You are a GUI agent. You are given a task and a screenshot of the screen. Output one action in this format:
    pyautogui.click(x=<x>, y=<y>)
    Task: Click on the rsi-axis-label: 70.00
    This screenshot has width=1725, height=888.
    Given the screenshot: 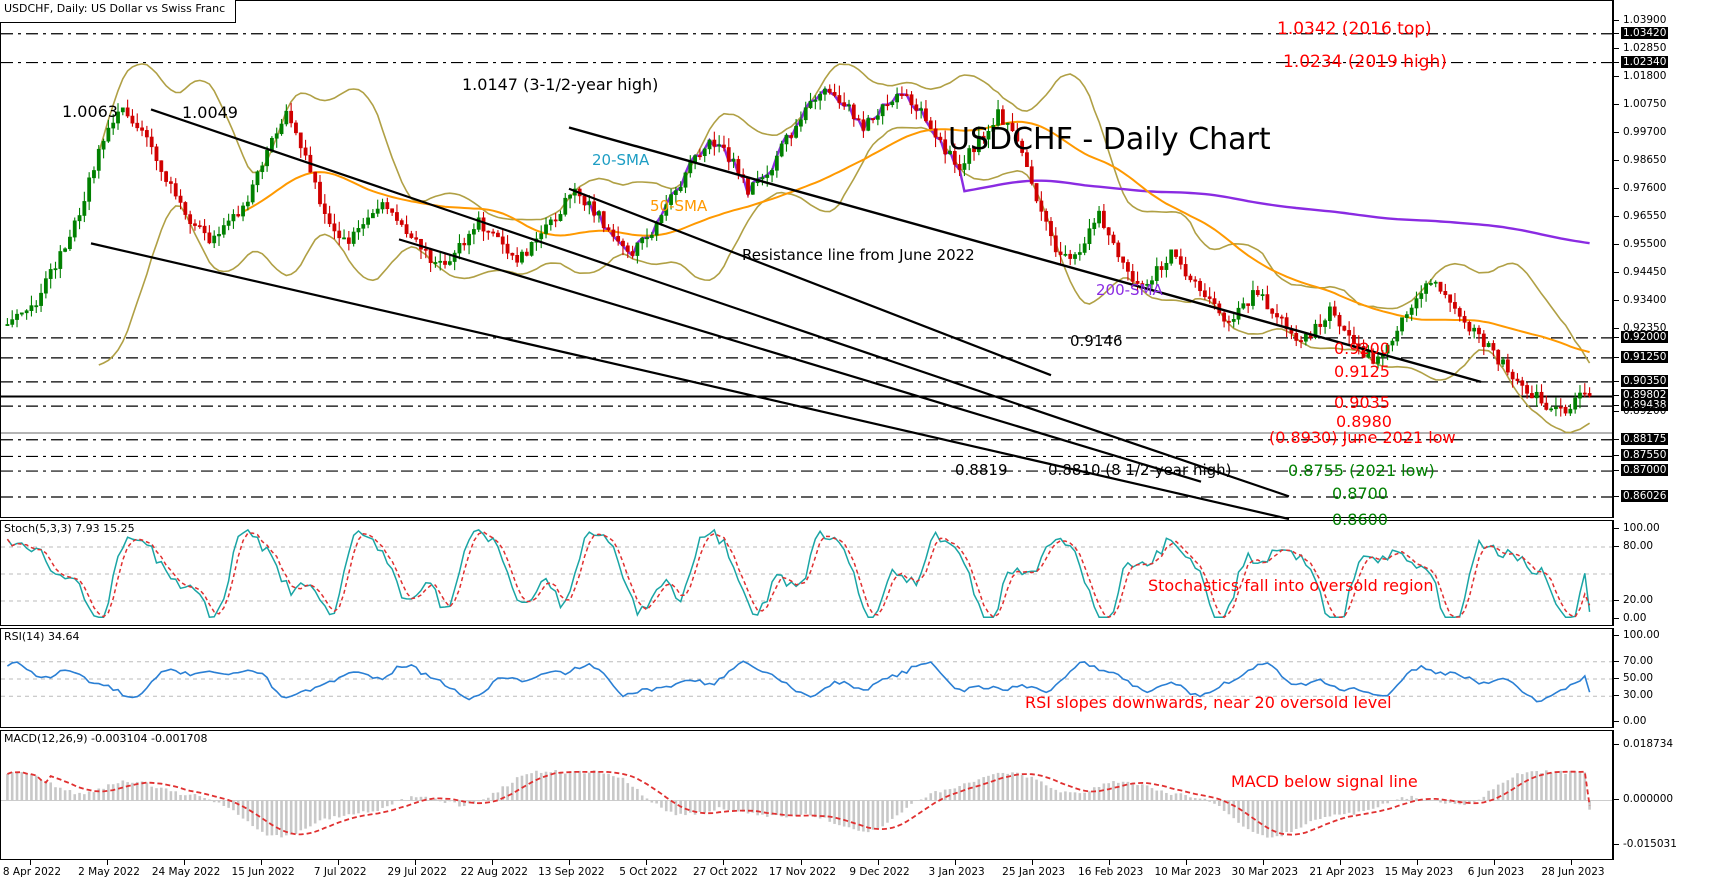 What is the action you would take?
    pyautogui.click(x=1638, y=660)
    